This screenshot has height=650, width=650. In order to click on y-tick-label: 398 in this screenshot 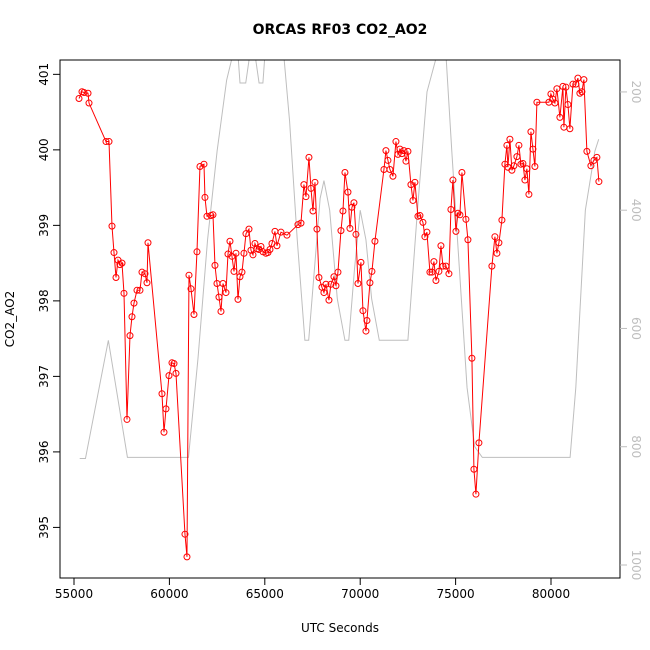, I will do `click(44, 300)`.